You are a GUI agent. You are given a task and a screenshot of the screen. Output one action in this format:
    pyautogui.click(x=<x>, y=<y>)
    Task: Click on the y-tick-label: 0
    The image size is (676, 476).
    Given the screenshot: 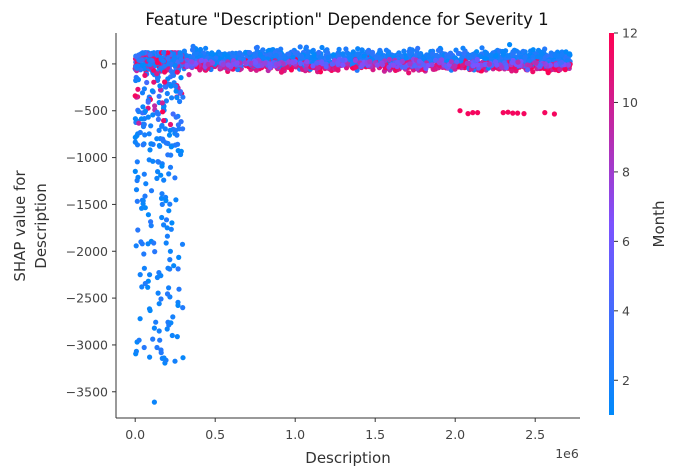 What is the action you would take?
    pyautogui.click(x=104, y=63)
    